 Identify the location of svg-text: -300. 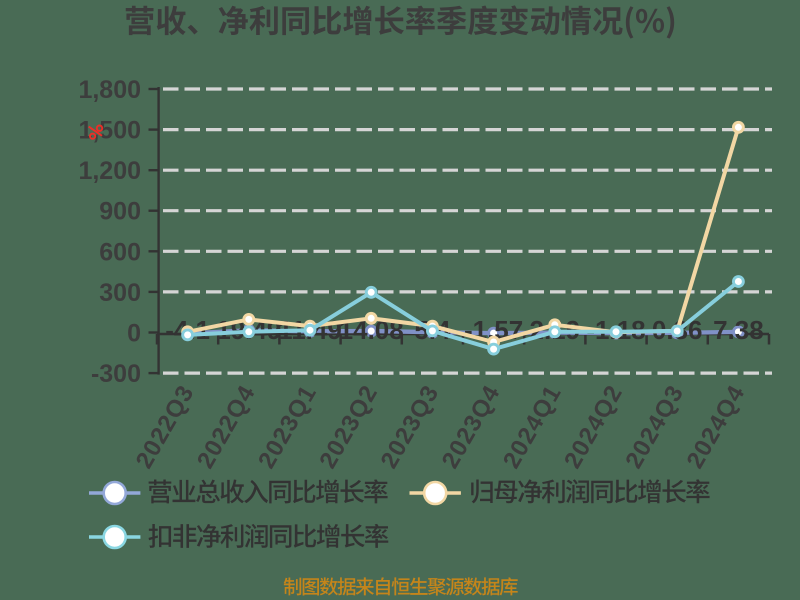
(116, 374).